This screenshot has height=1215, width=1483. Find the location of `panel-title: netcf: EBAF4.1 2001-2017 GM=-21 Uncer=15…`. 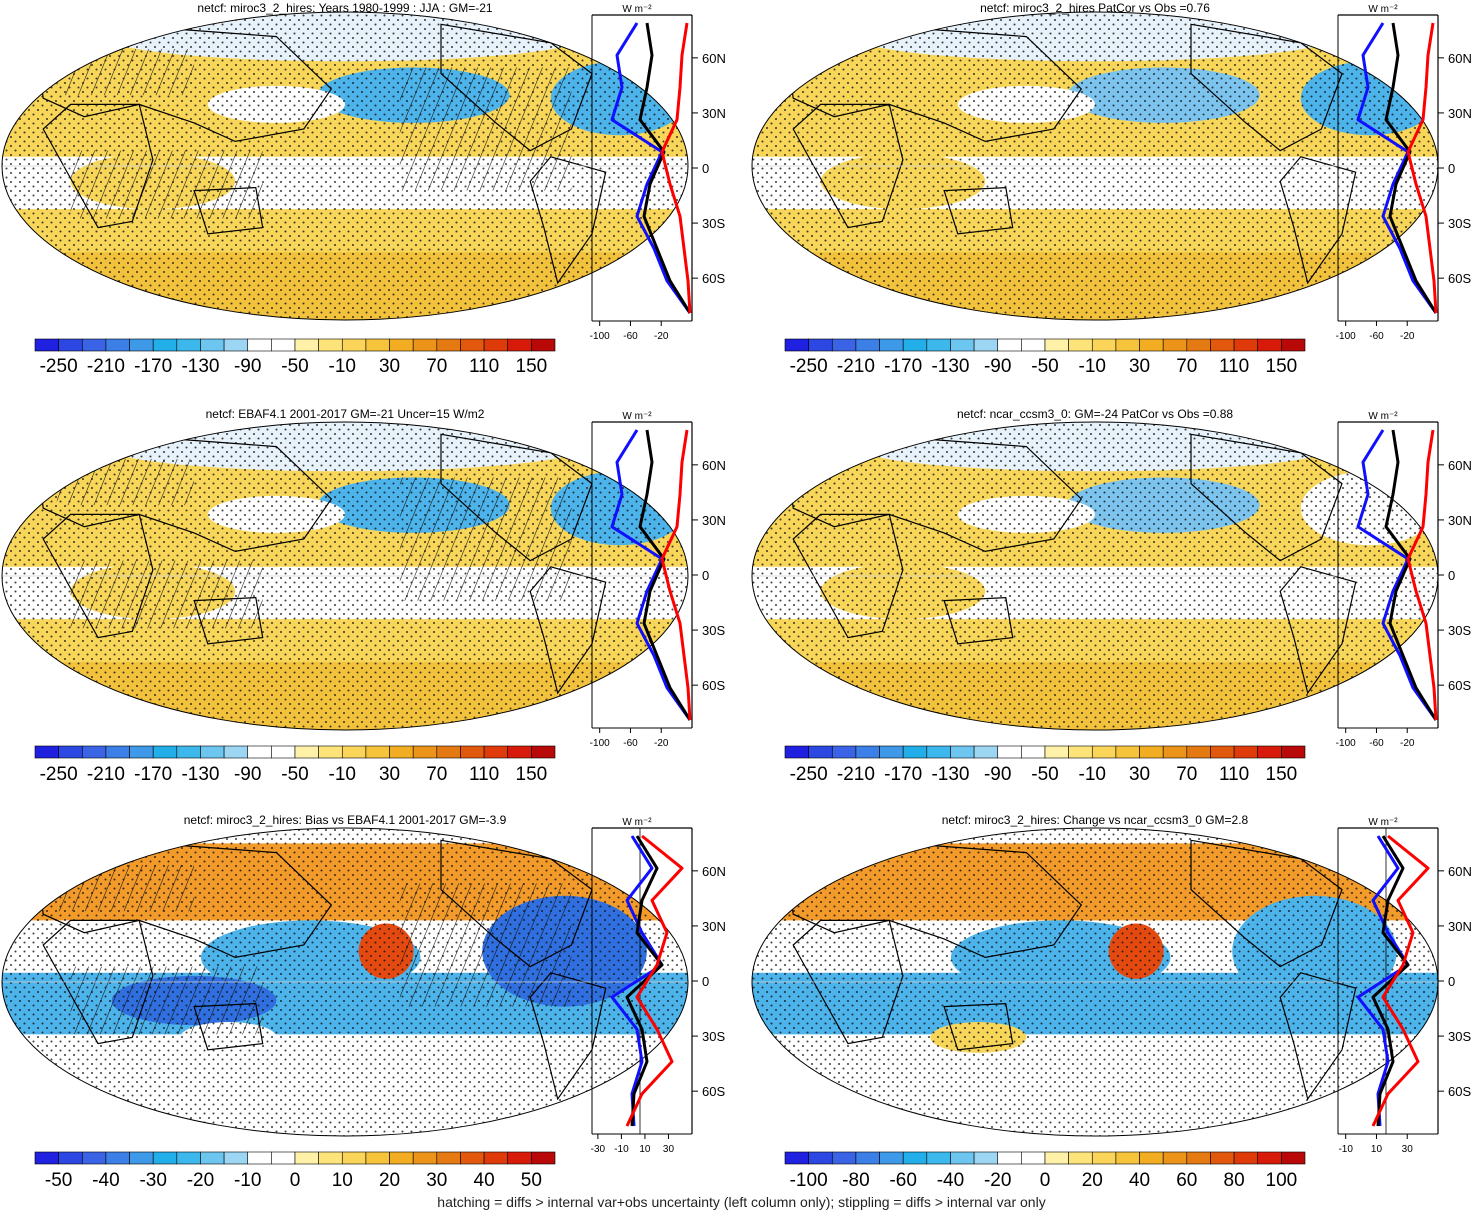

panel-title: netcf: EBAF4.1 2001-2017 GM=-21 Uncer=15… is located at coordinates (345, 414).